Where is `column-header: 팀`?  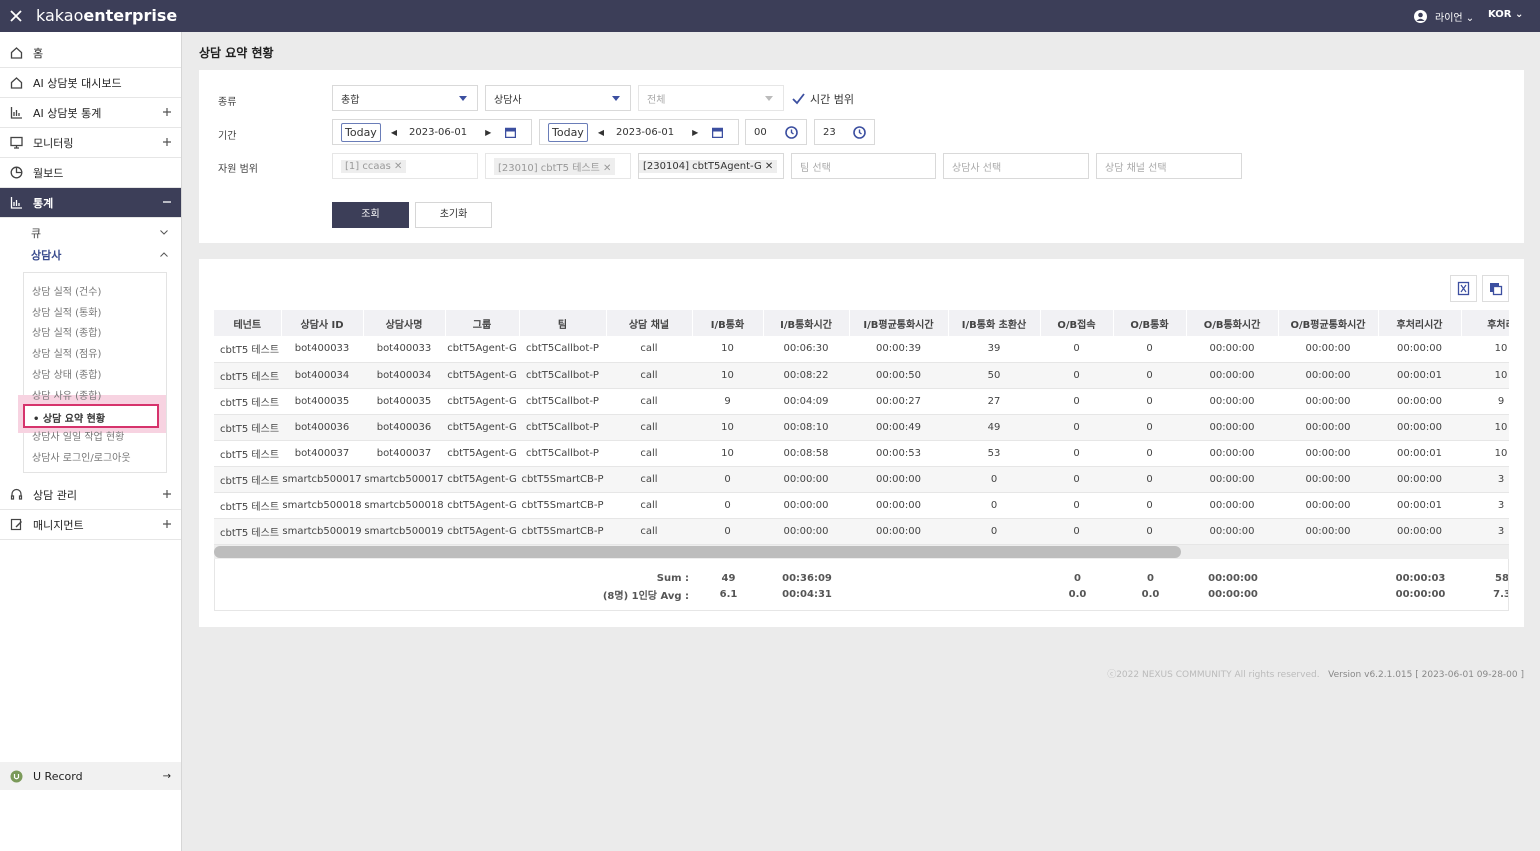 column-header: 팀 is located at coordinates (563, 323).